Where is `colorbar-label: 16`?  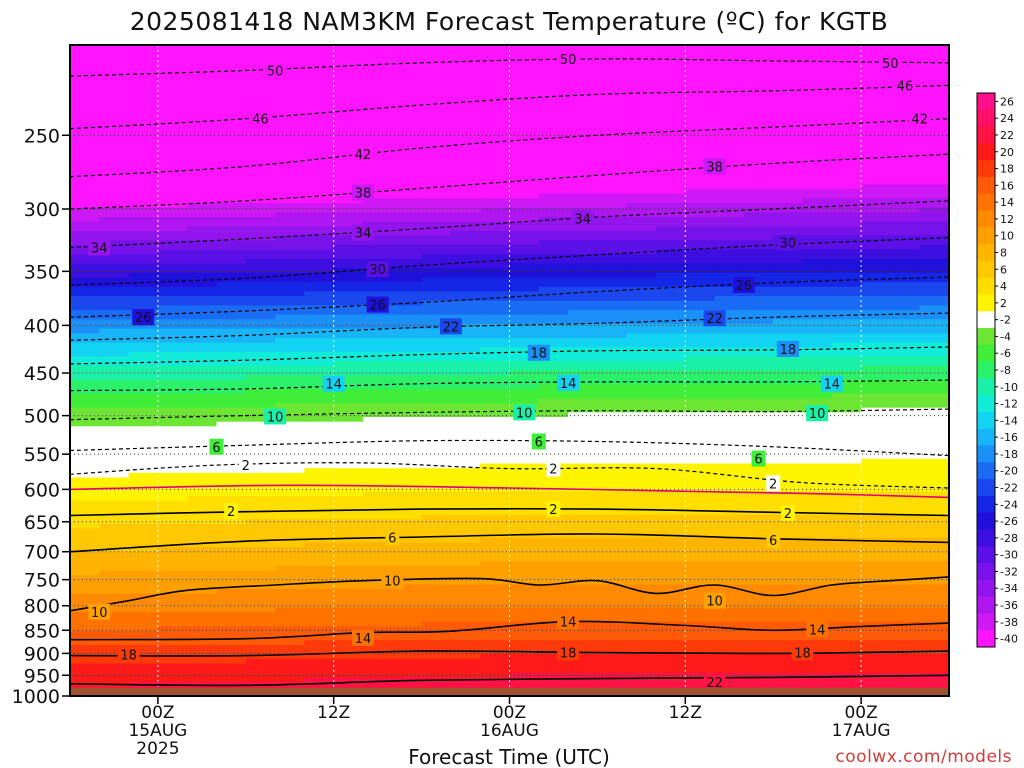 colorbar-label: 16 is located at coordinates (1007, 185).